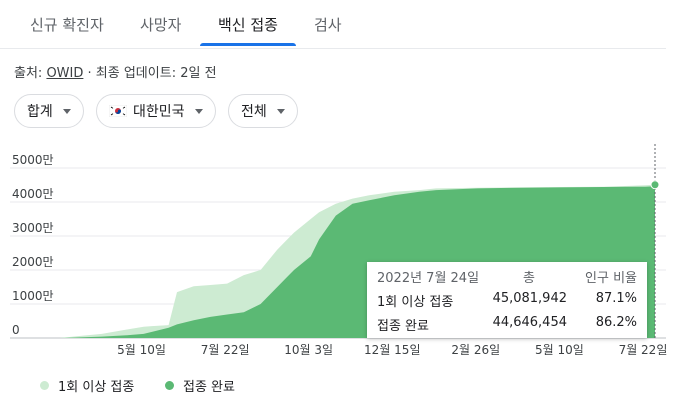  I want to click on tooltip-col-total: 총, so click(529, 278).